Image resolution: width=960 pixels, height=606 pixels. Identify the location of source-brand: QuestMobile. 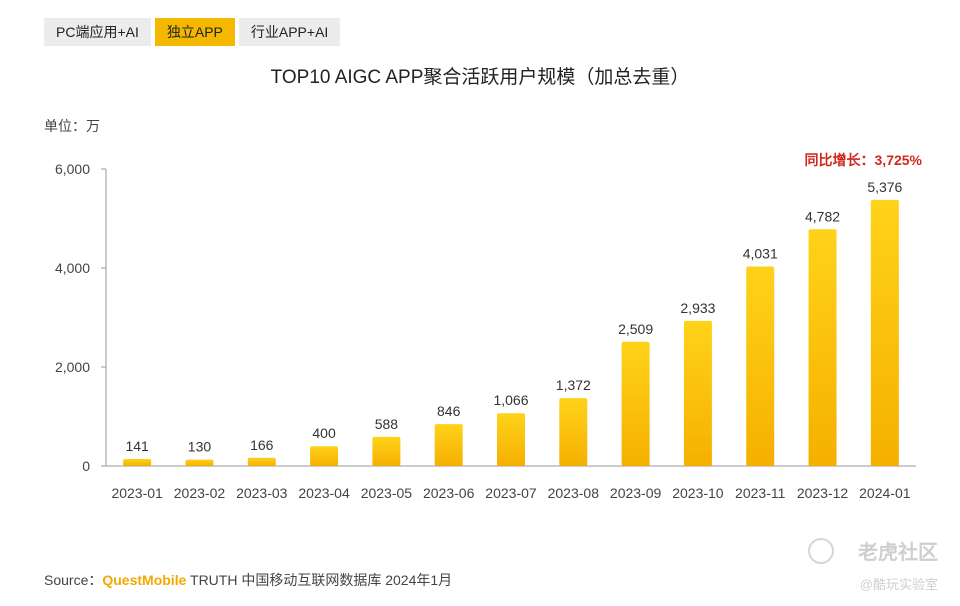
(144, 580).